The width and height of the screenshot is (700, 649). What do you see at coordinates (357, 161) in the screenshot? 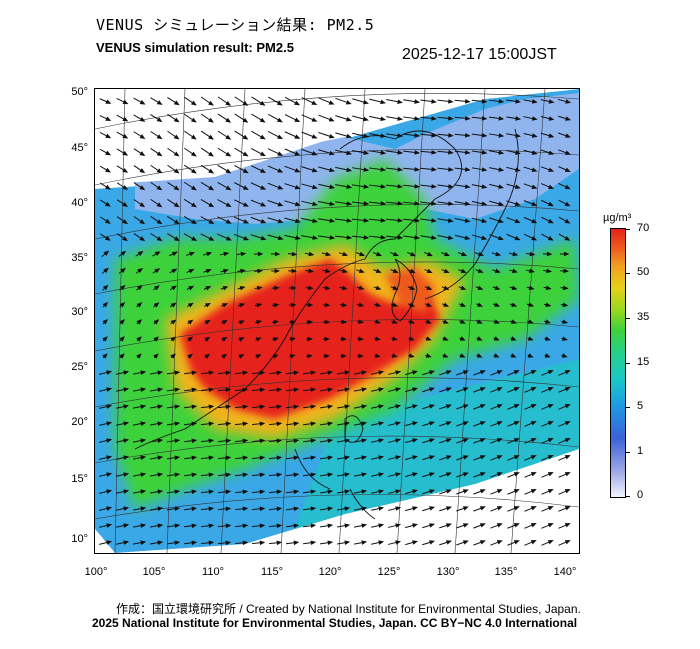
I see `low-concentration-north` at bounding box center [357, 161].